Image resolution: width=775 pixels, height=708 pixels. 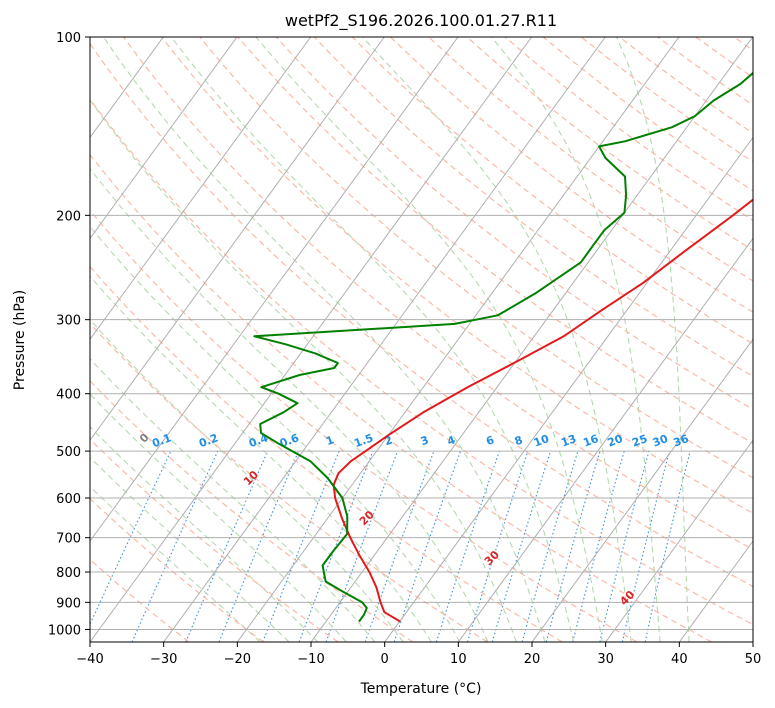 I want to click on y-axis-label: Pressure (hPa), so click(x=20, y=340).